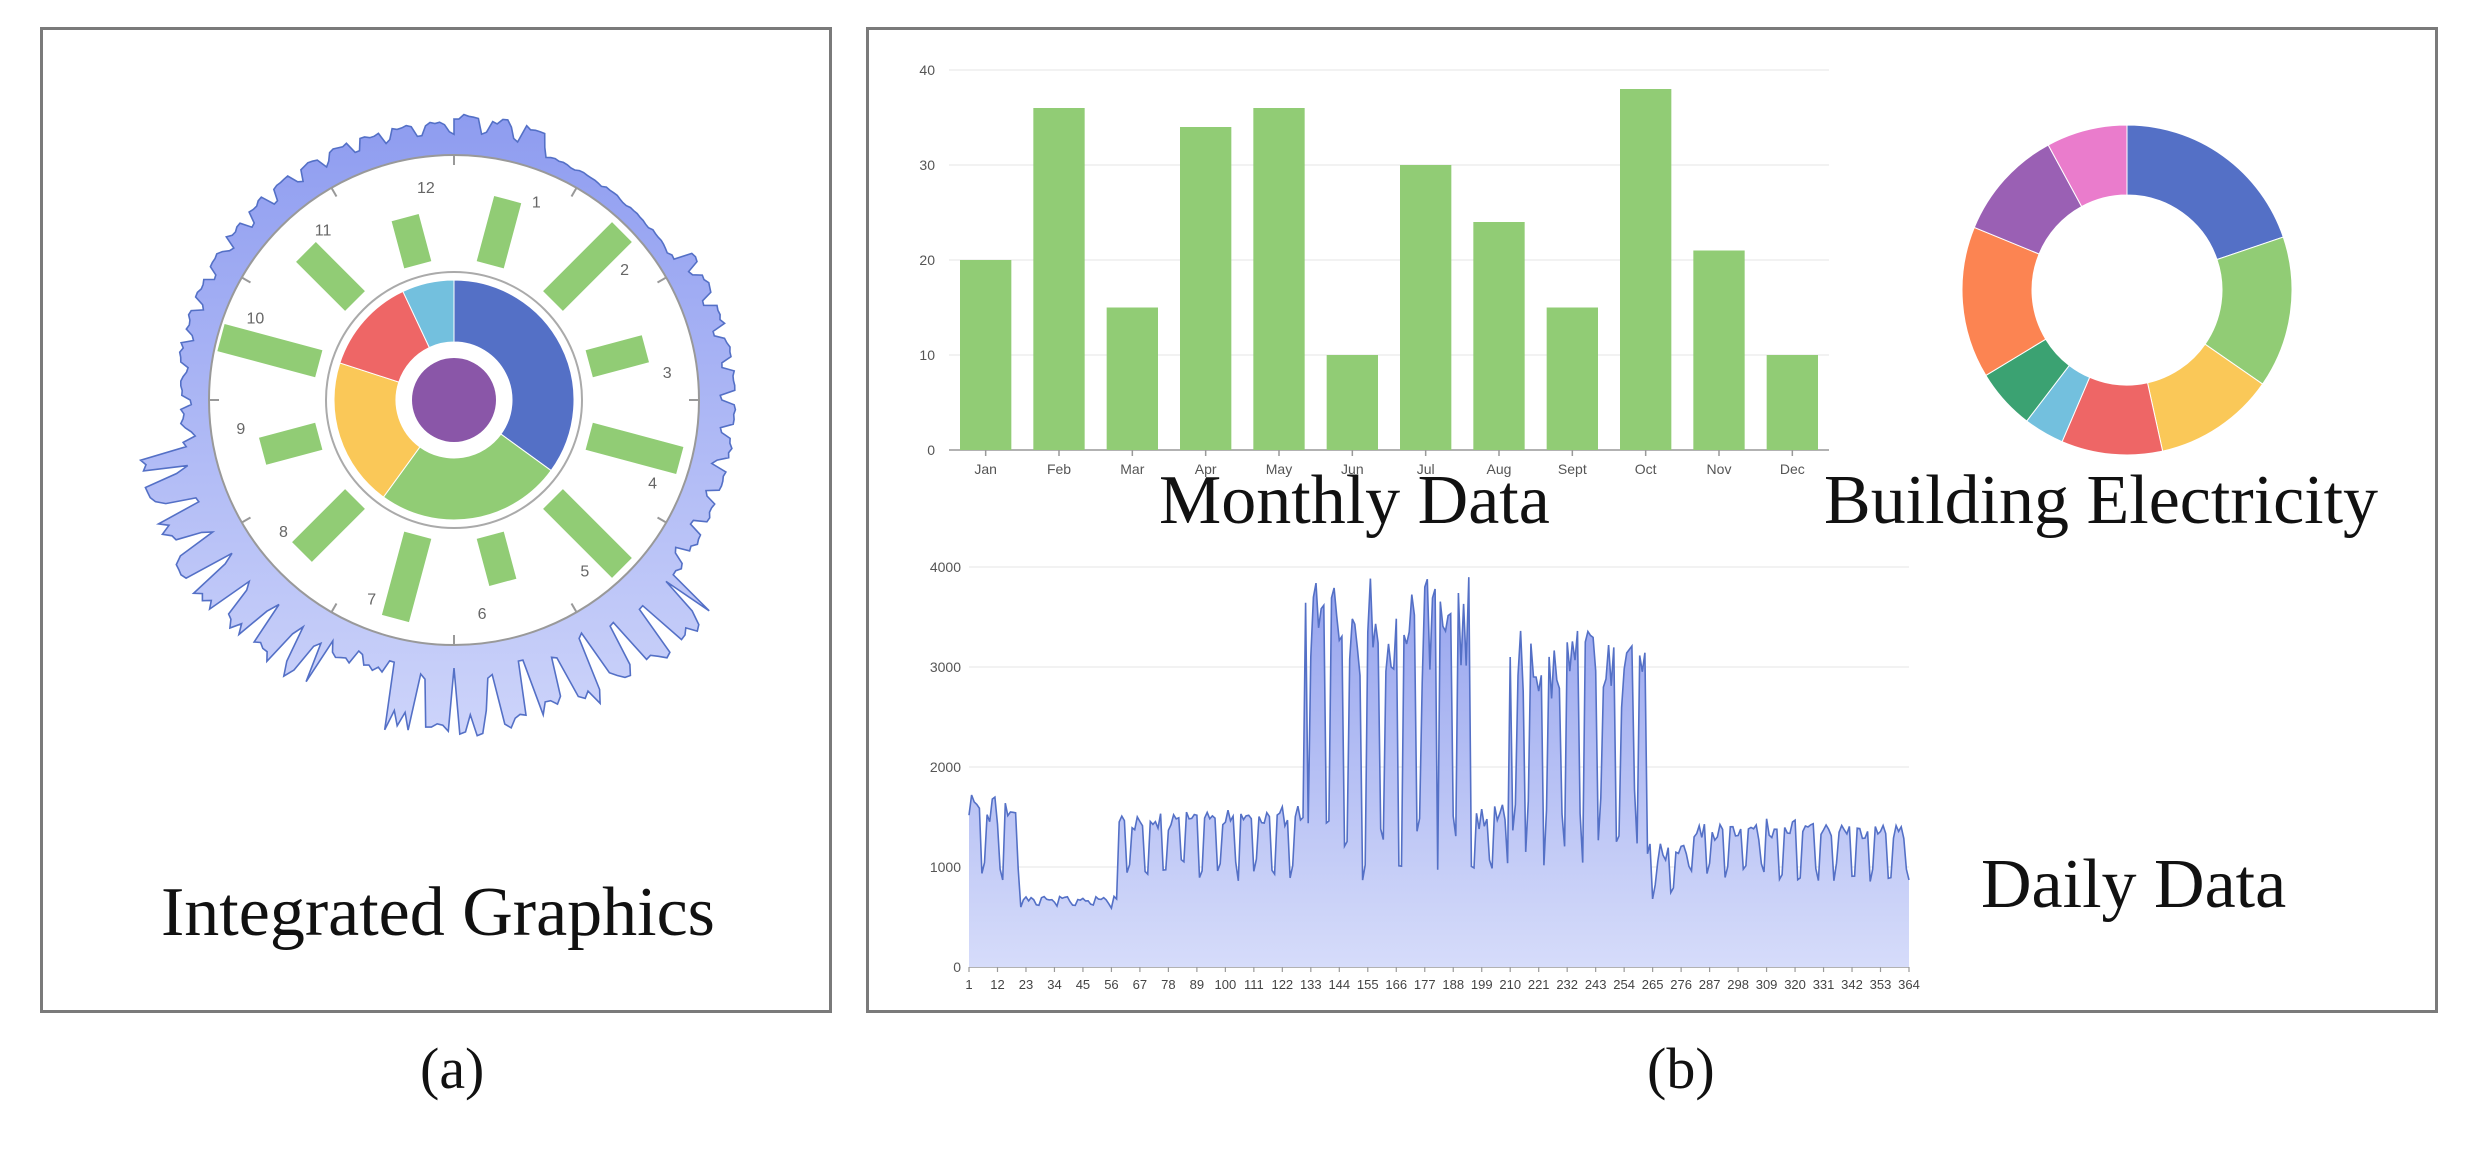  What do you see at coordinates (1510, 984) in the screenshot?
I see `area-xtick-label: 210` at bounding box center [1510, 984].